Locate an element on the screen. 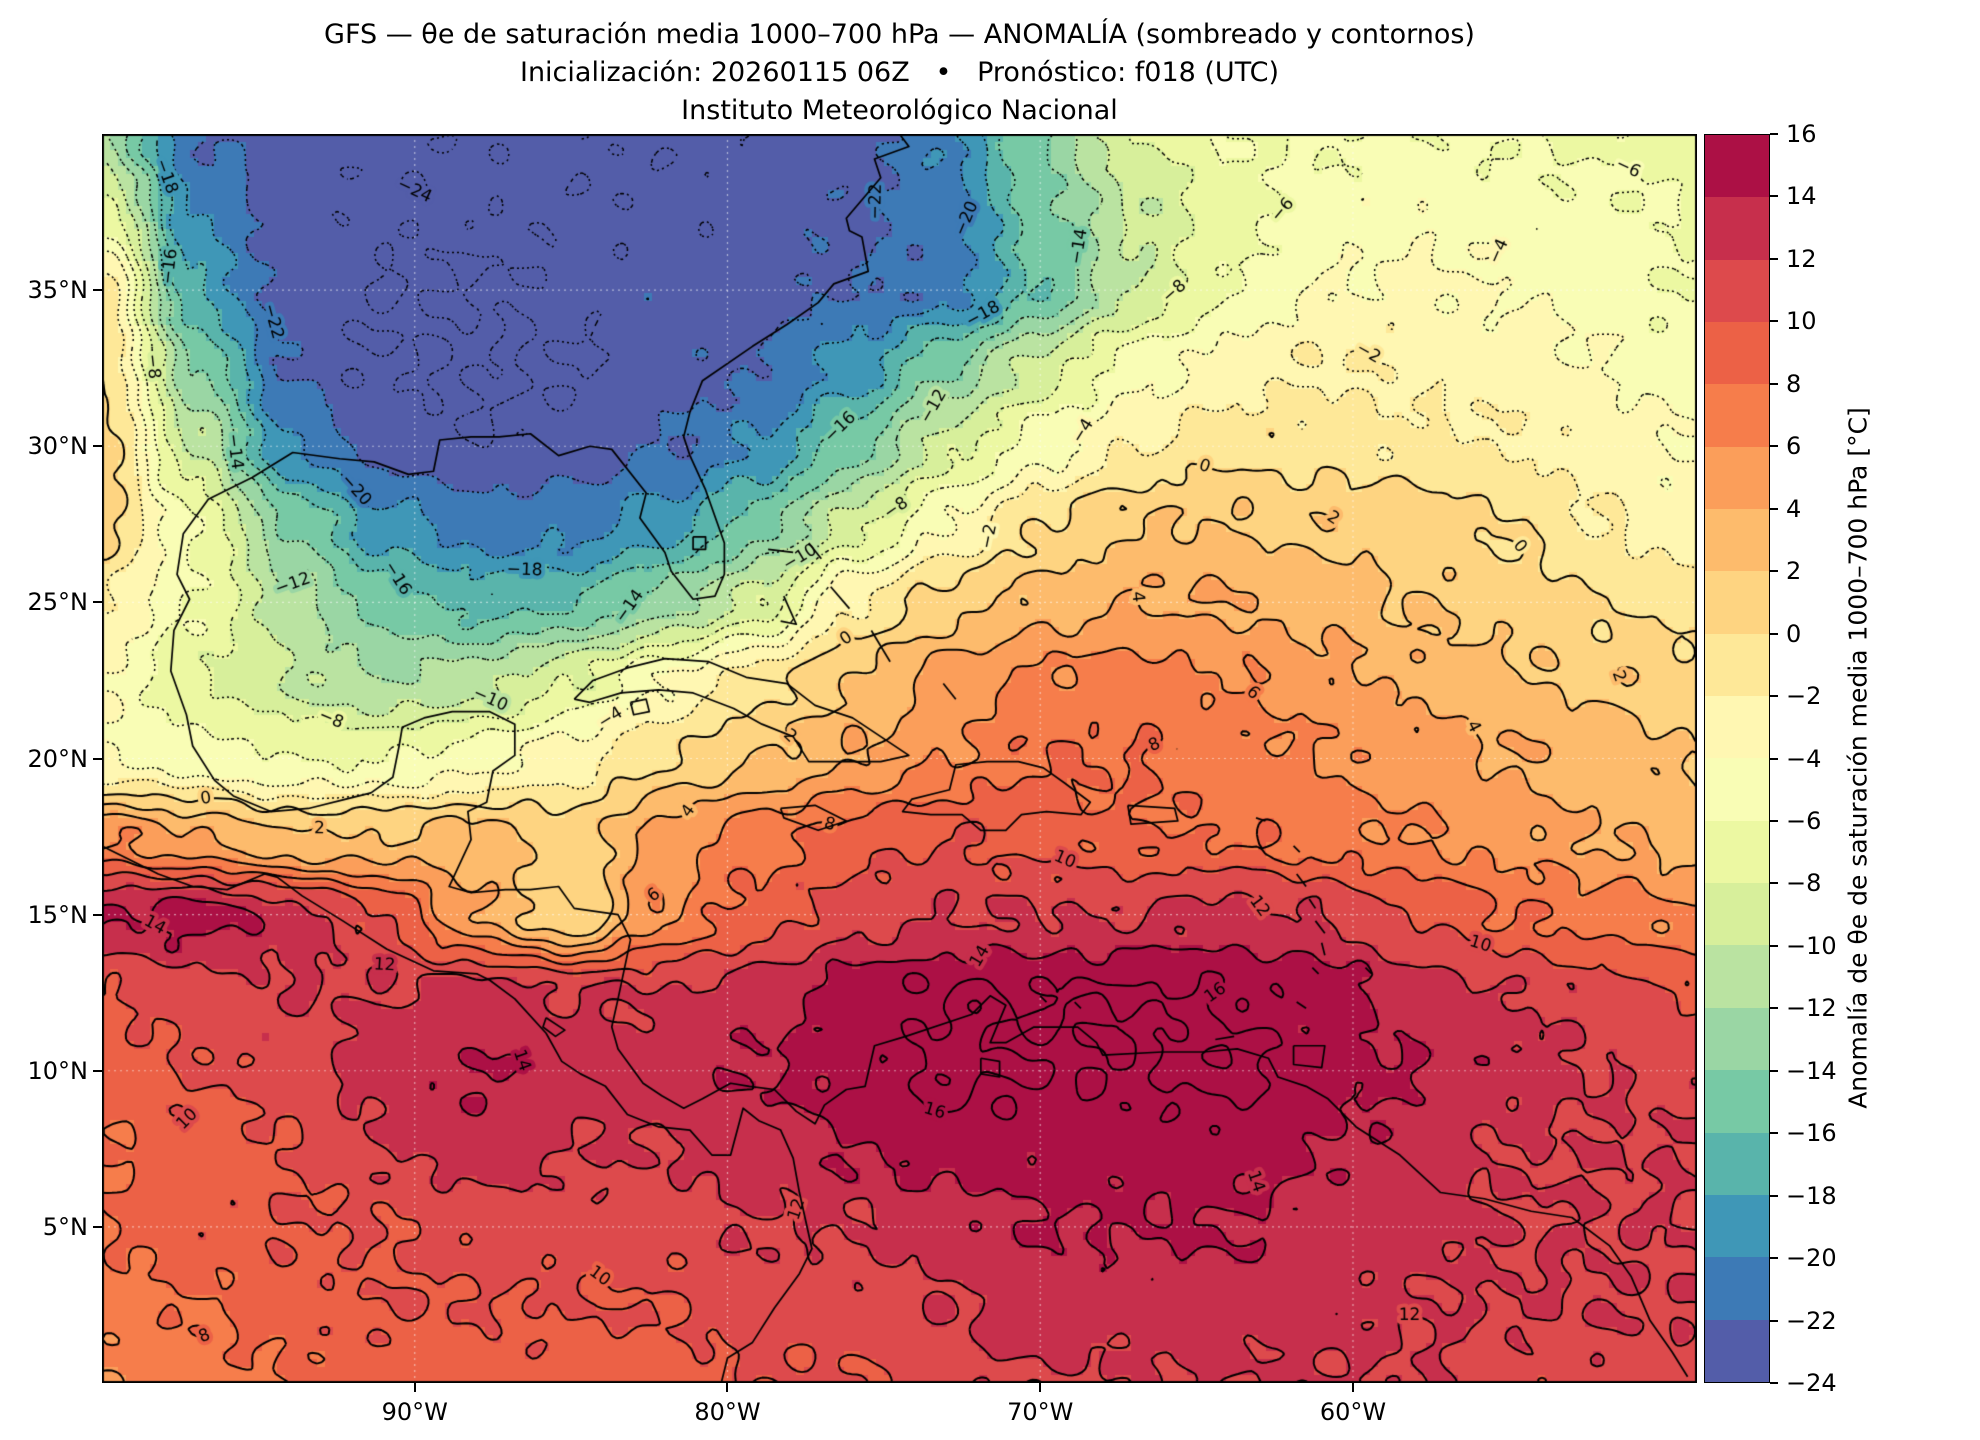 The height and width of the screenshot is (1440, 1980). colorbar-tick-label: −10 is located at coordinates (1811, 945).